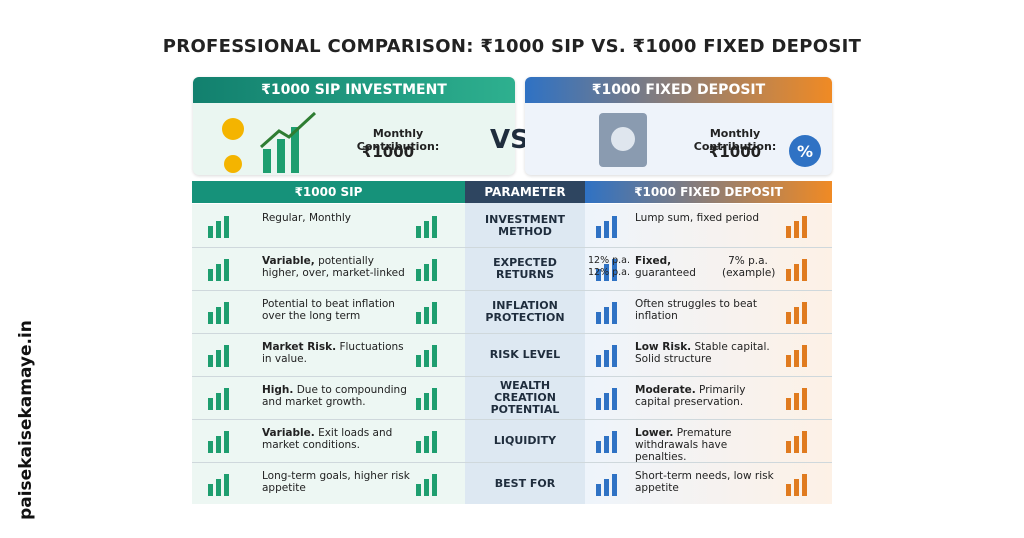  I want to click on fd-cell: Fixed, guaranteed, so click(670, 267).